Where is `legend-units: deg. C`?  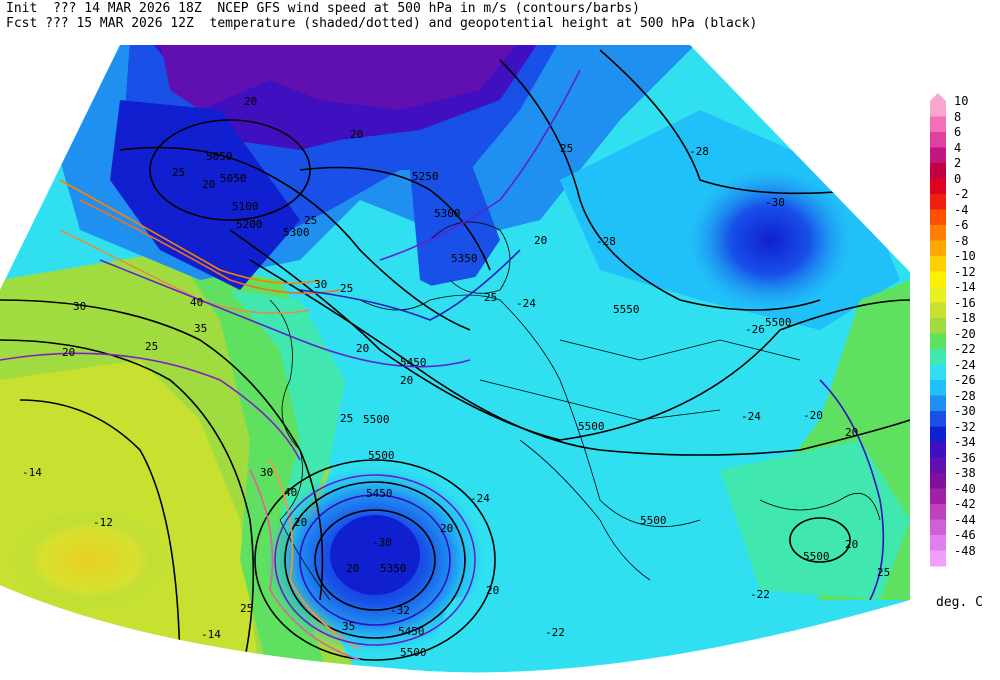 legend-units: deg. C is located at coordinates (959, 602).